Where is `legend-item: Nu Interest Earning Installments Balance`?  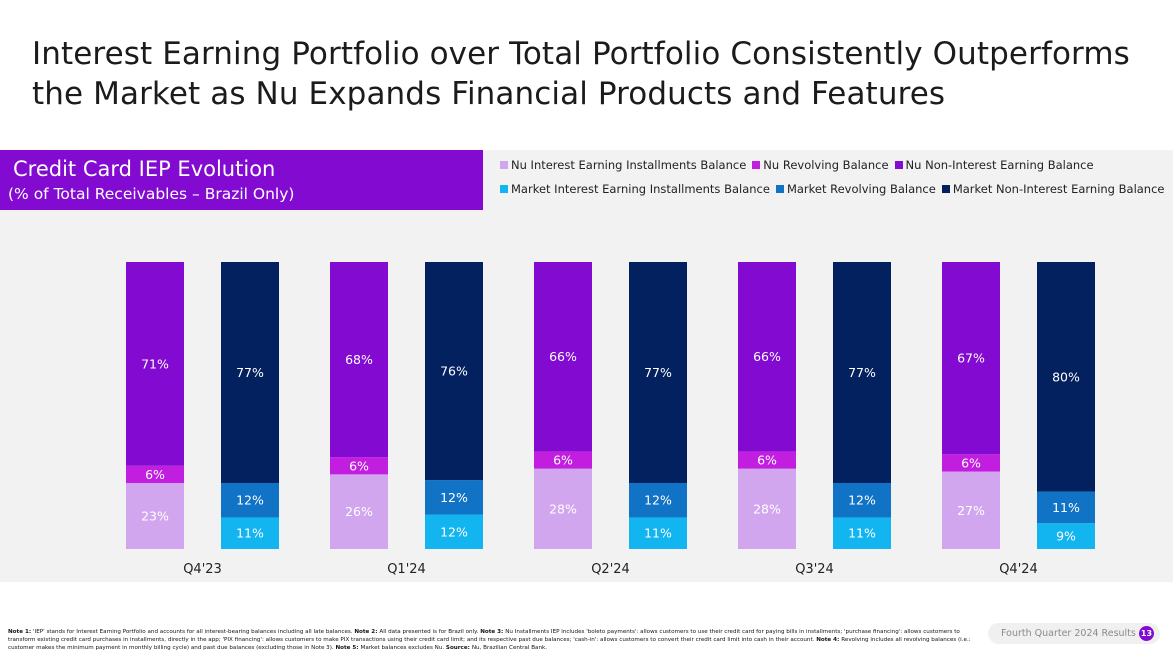 legend-item: Nu Interest Earning Installments Balance is located at coordinates (623, 165).